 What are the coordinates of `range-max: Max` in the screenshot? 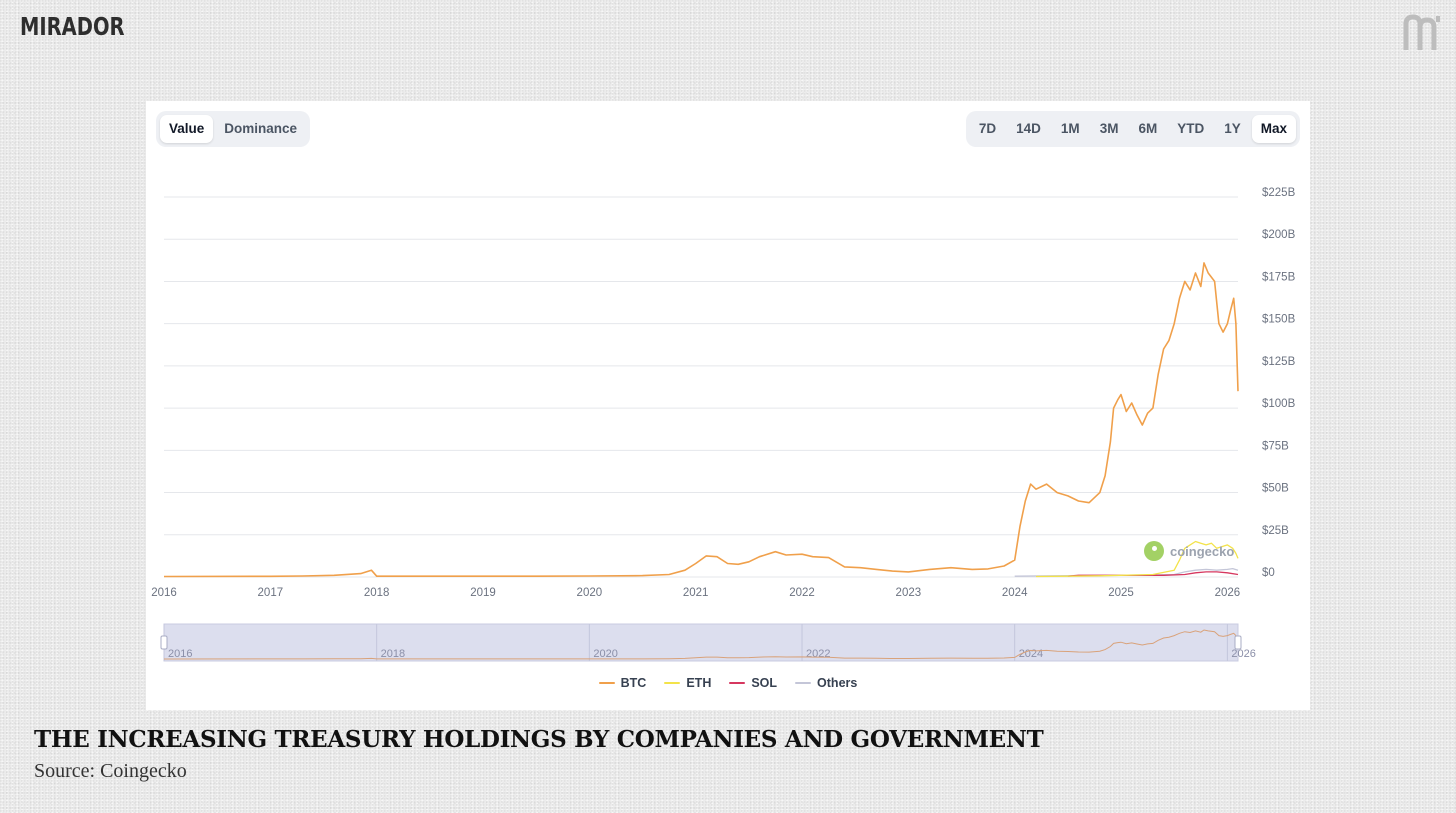 It's located at (1273, 129).